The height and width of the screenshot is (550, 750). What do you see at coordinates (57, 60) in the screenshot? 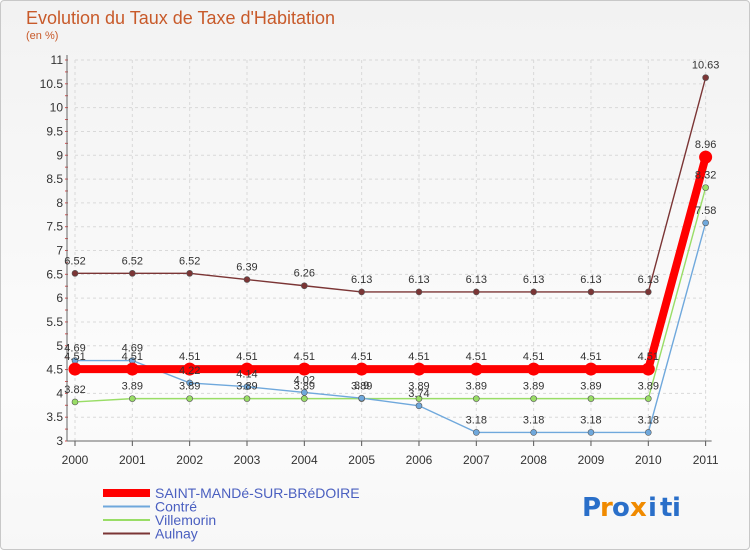
I see `y-tick-label: 11` at bounding box center [57, 60].